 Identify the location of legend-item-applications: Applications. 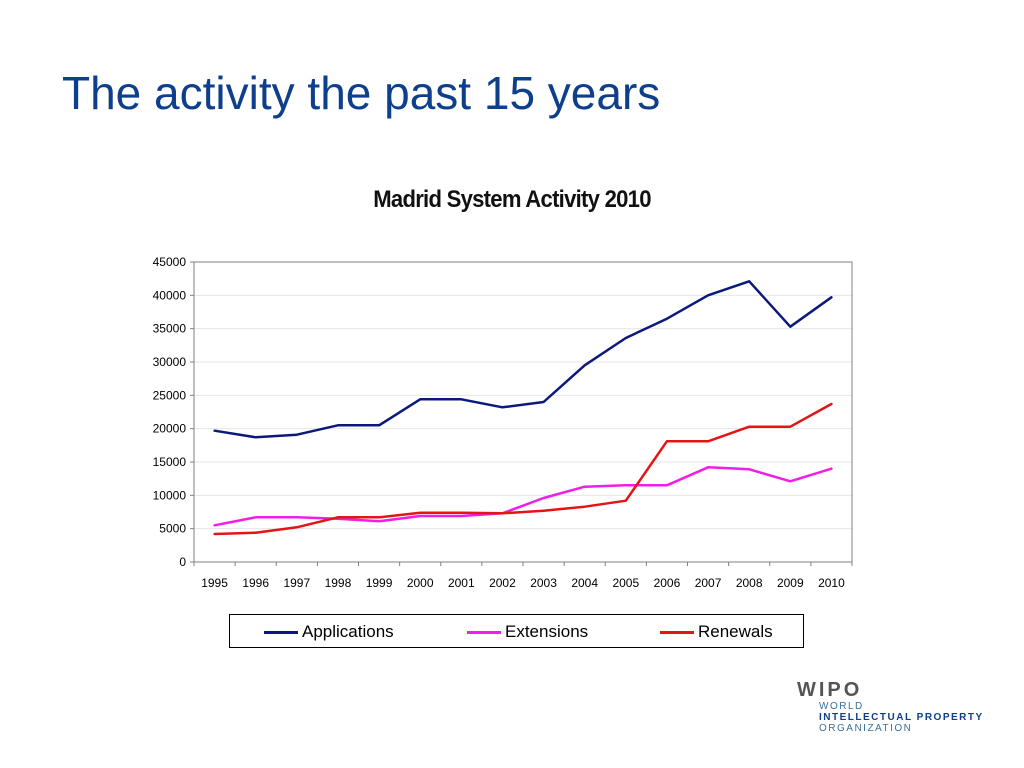
(329, 632).